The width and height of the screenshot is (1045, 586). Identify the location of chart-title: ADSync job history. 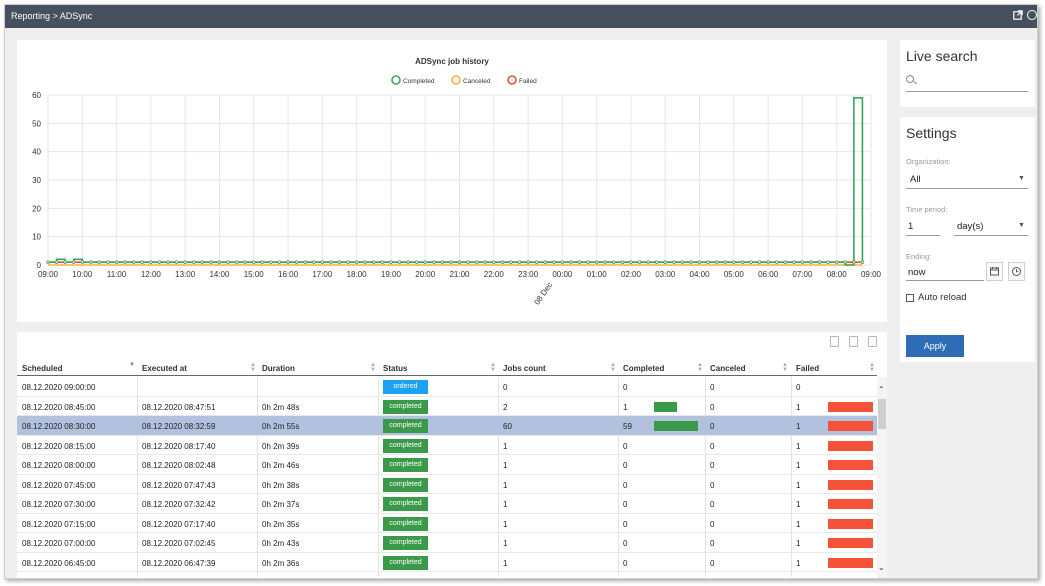
(452, 61).